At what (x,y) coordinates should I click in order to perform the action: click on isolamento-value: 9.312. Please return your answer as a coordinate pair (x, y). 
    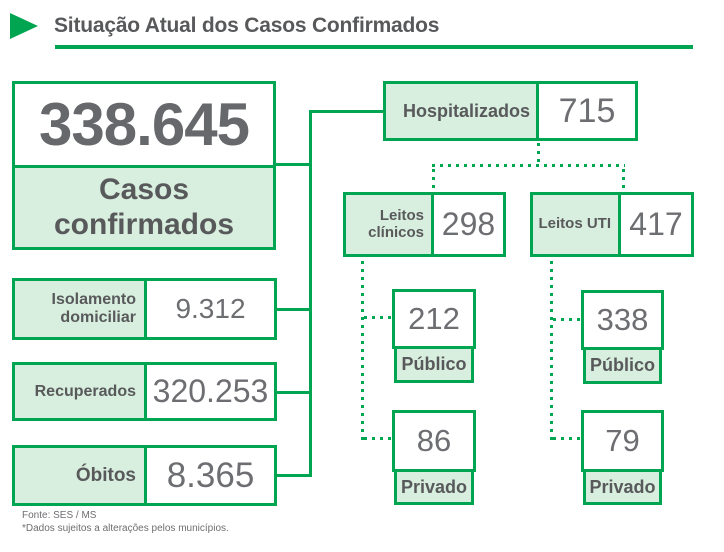
    Looking at the image, I should click on (210, 308).